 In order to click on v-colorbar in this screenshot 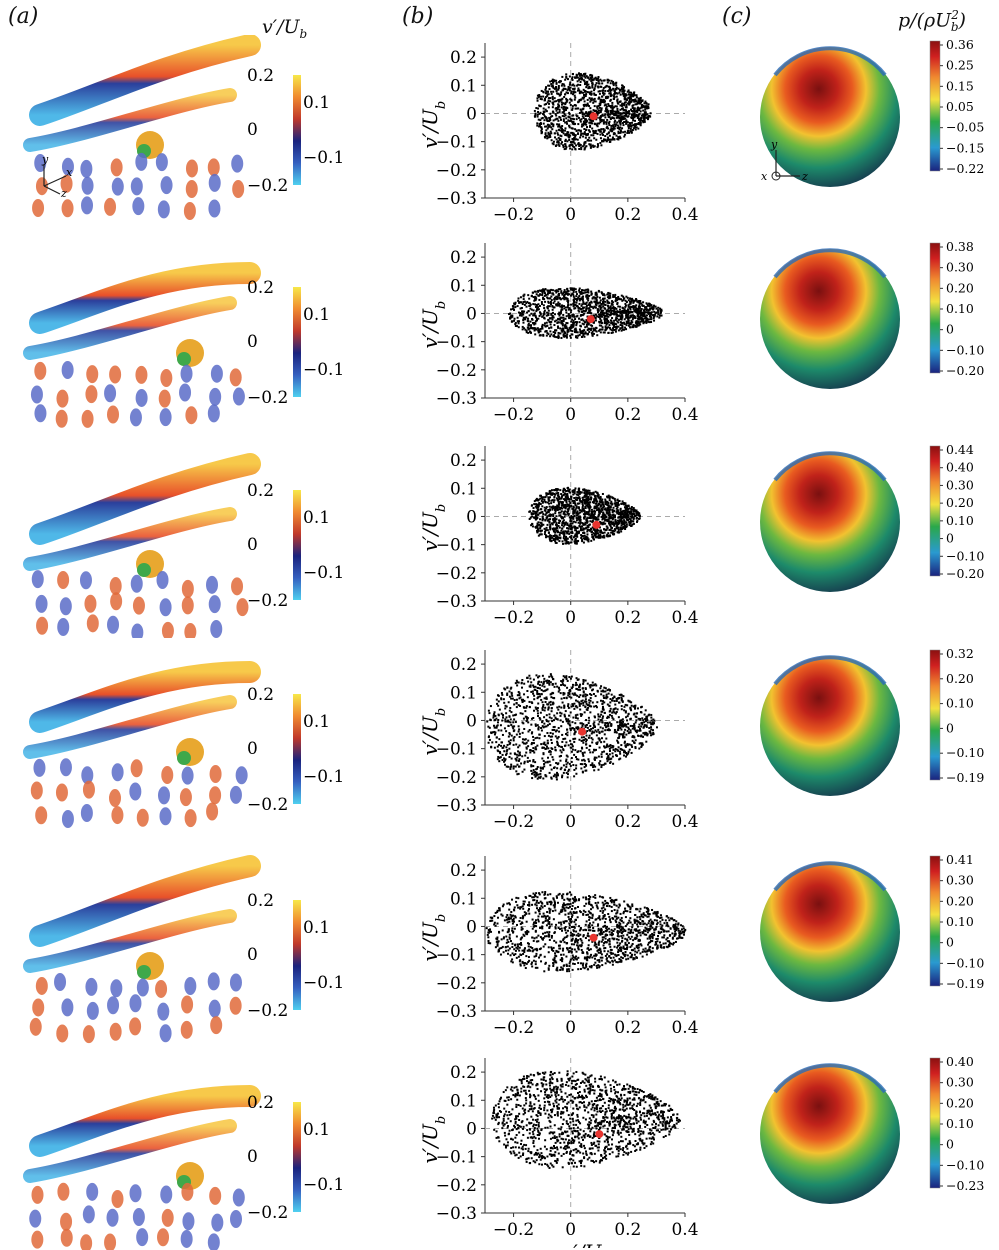, I will do `click(297, 749)`.